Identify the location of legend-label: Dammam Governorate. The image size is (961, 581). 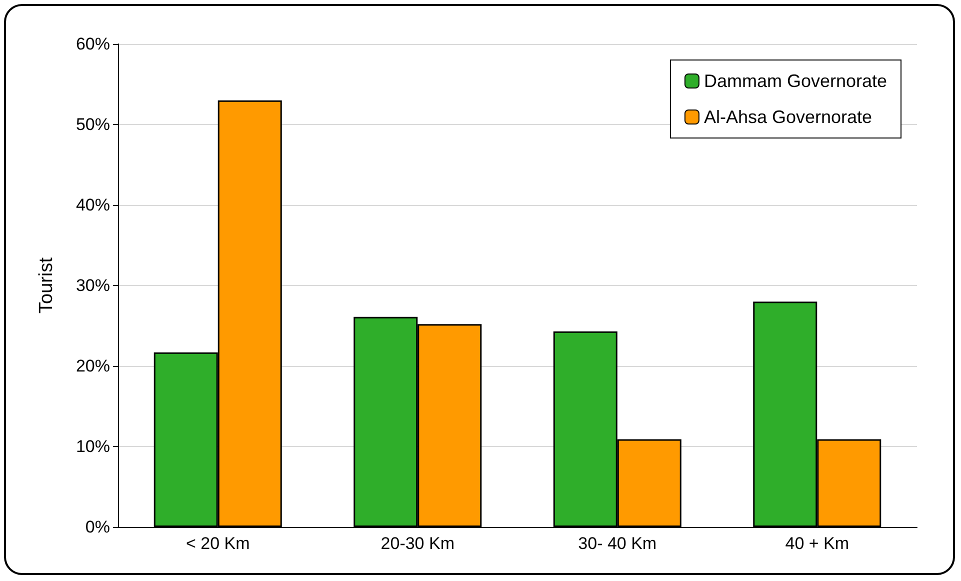
(796, 81).